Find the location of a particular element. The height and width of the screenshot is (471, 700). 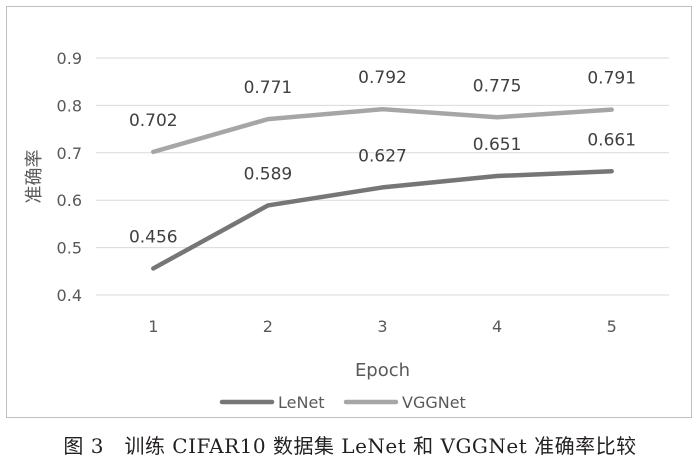

x-tick-label: 2 is located at coordinates (268, 326).